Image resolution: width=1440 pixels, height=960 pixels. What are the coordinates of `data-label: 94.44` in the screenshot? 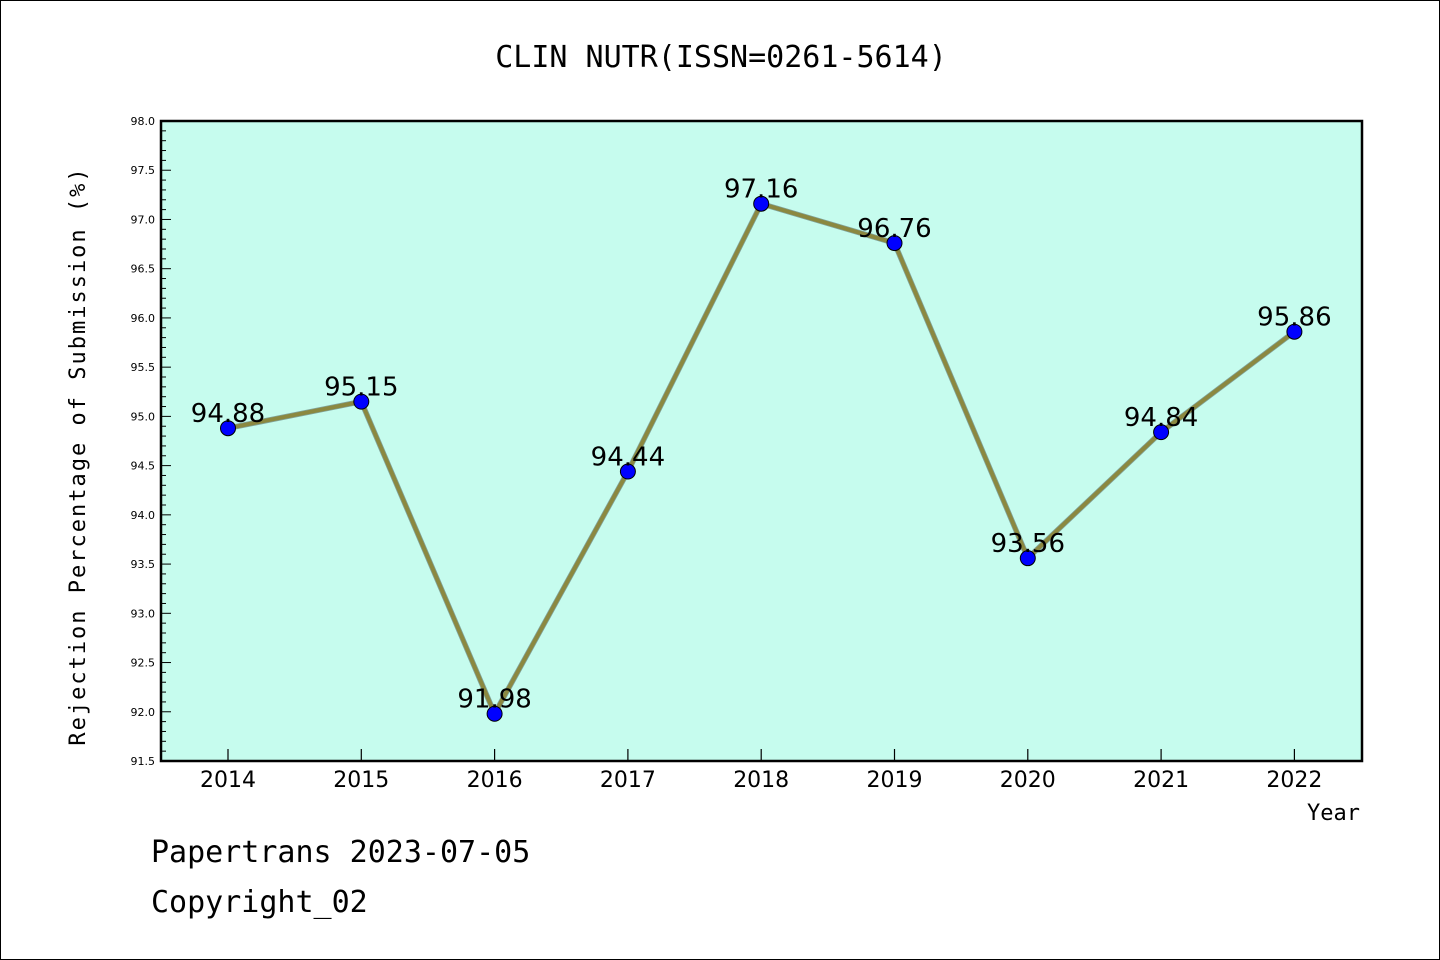 It's located at (628, 458).